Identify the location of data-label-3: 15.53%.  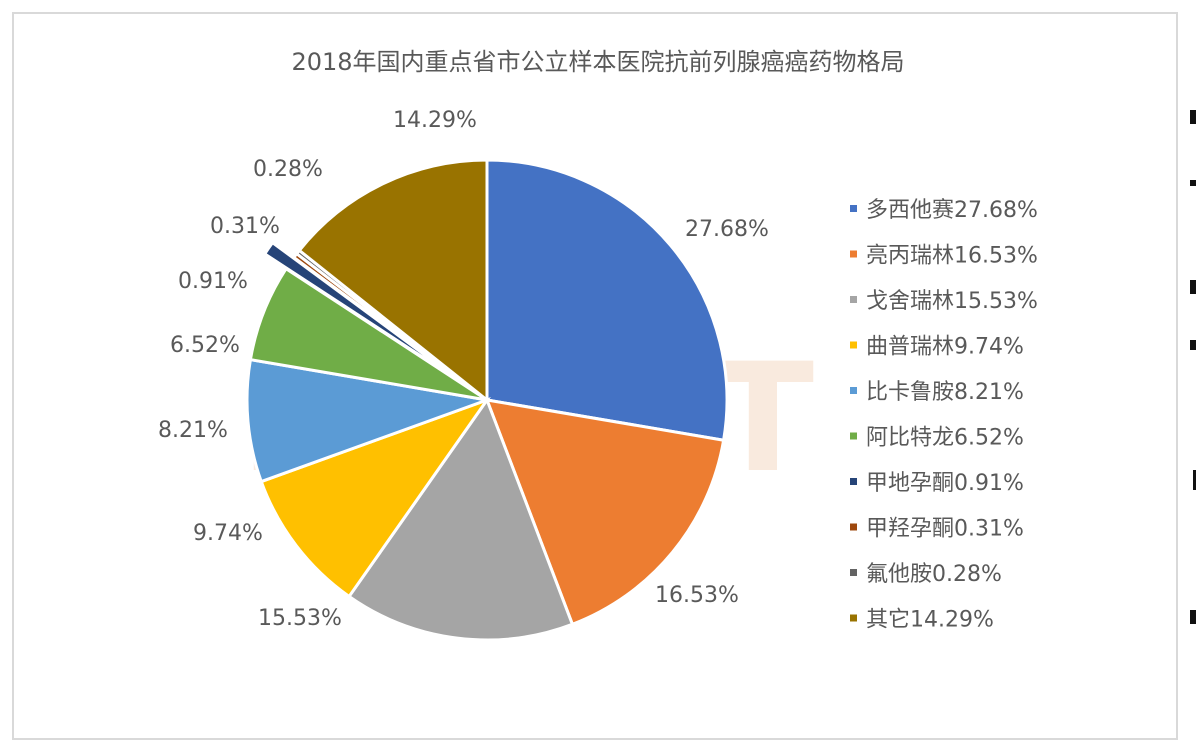
(300, 618).